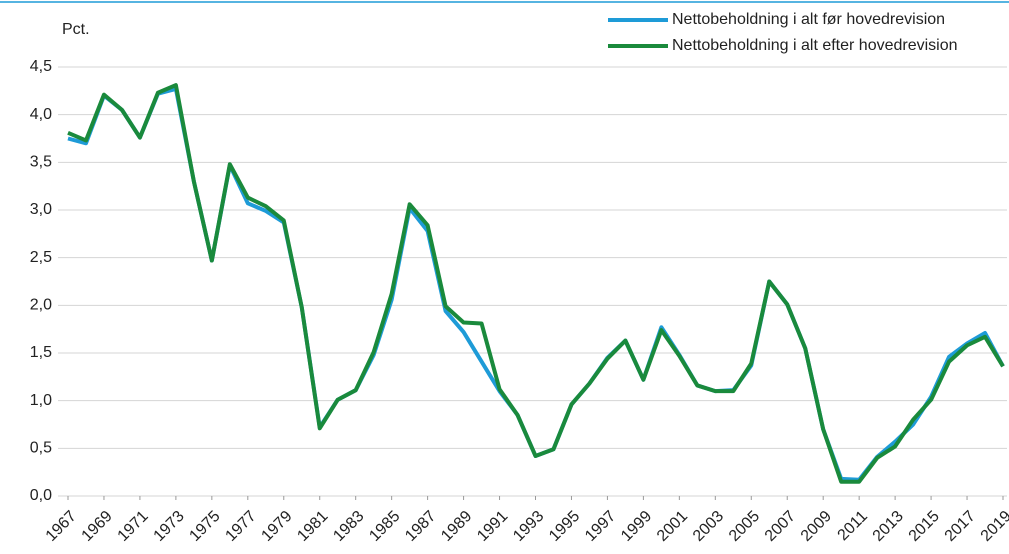 This screenshot has width=1009, height=554. What do you see at coordinates (816, 526) in the screenshot?
I see `x-tick-label: 2009` at bounding box center [816, 526].